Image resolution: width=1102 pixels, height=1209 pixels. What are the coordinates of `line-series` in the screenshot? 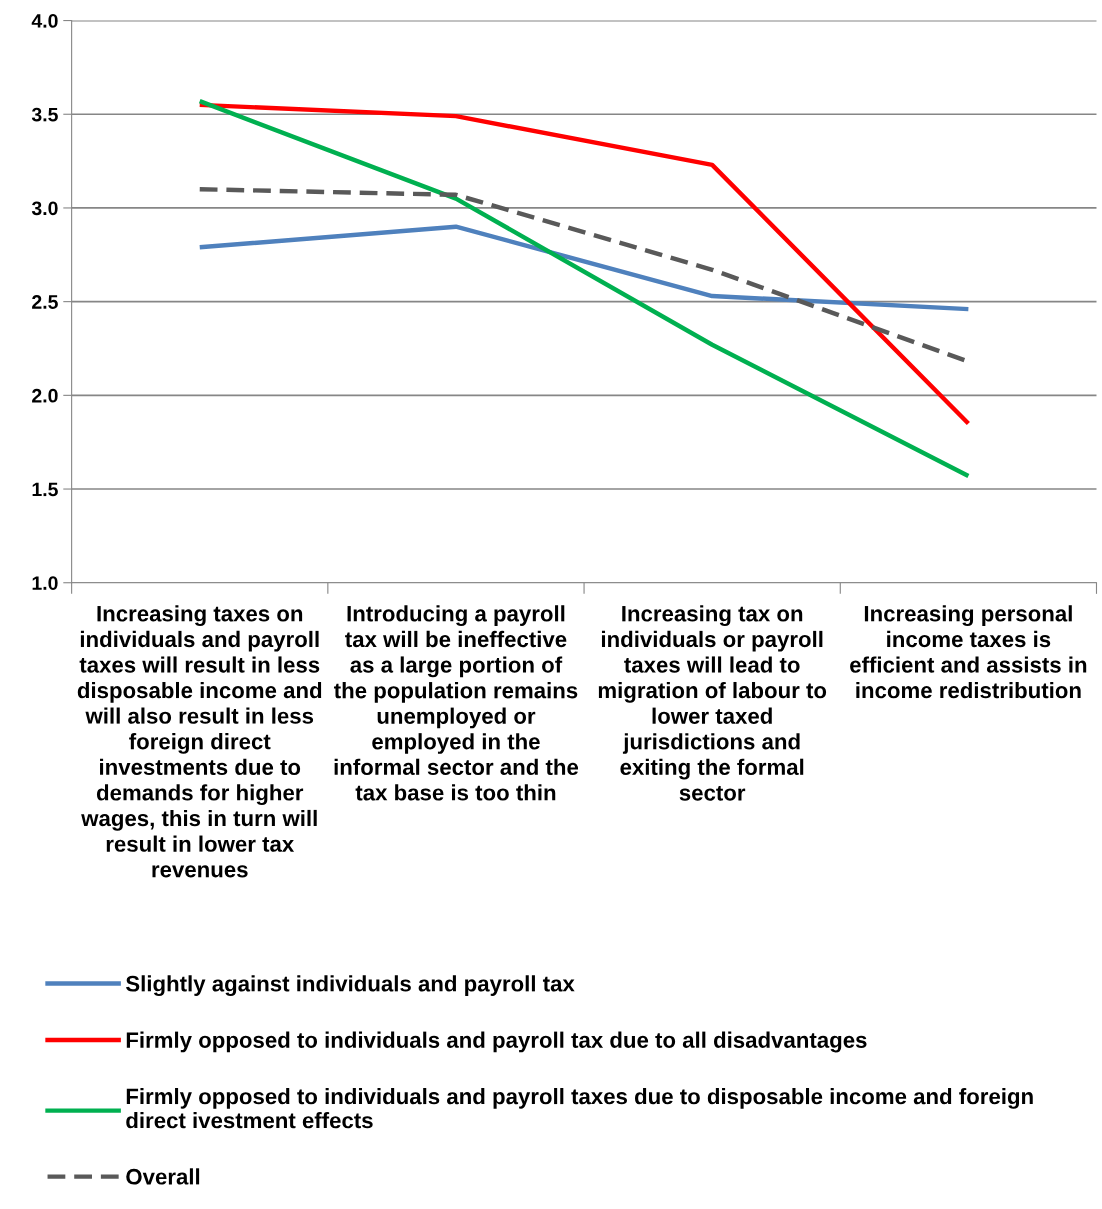 It's located at (584, 268).